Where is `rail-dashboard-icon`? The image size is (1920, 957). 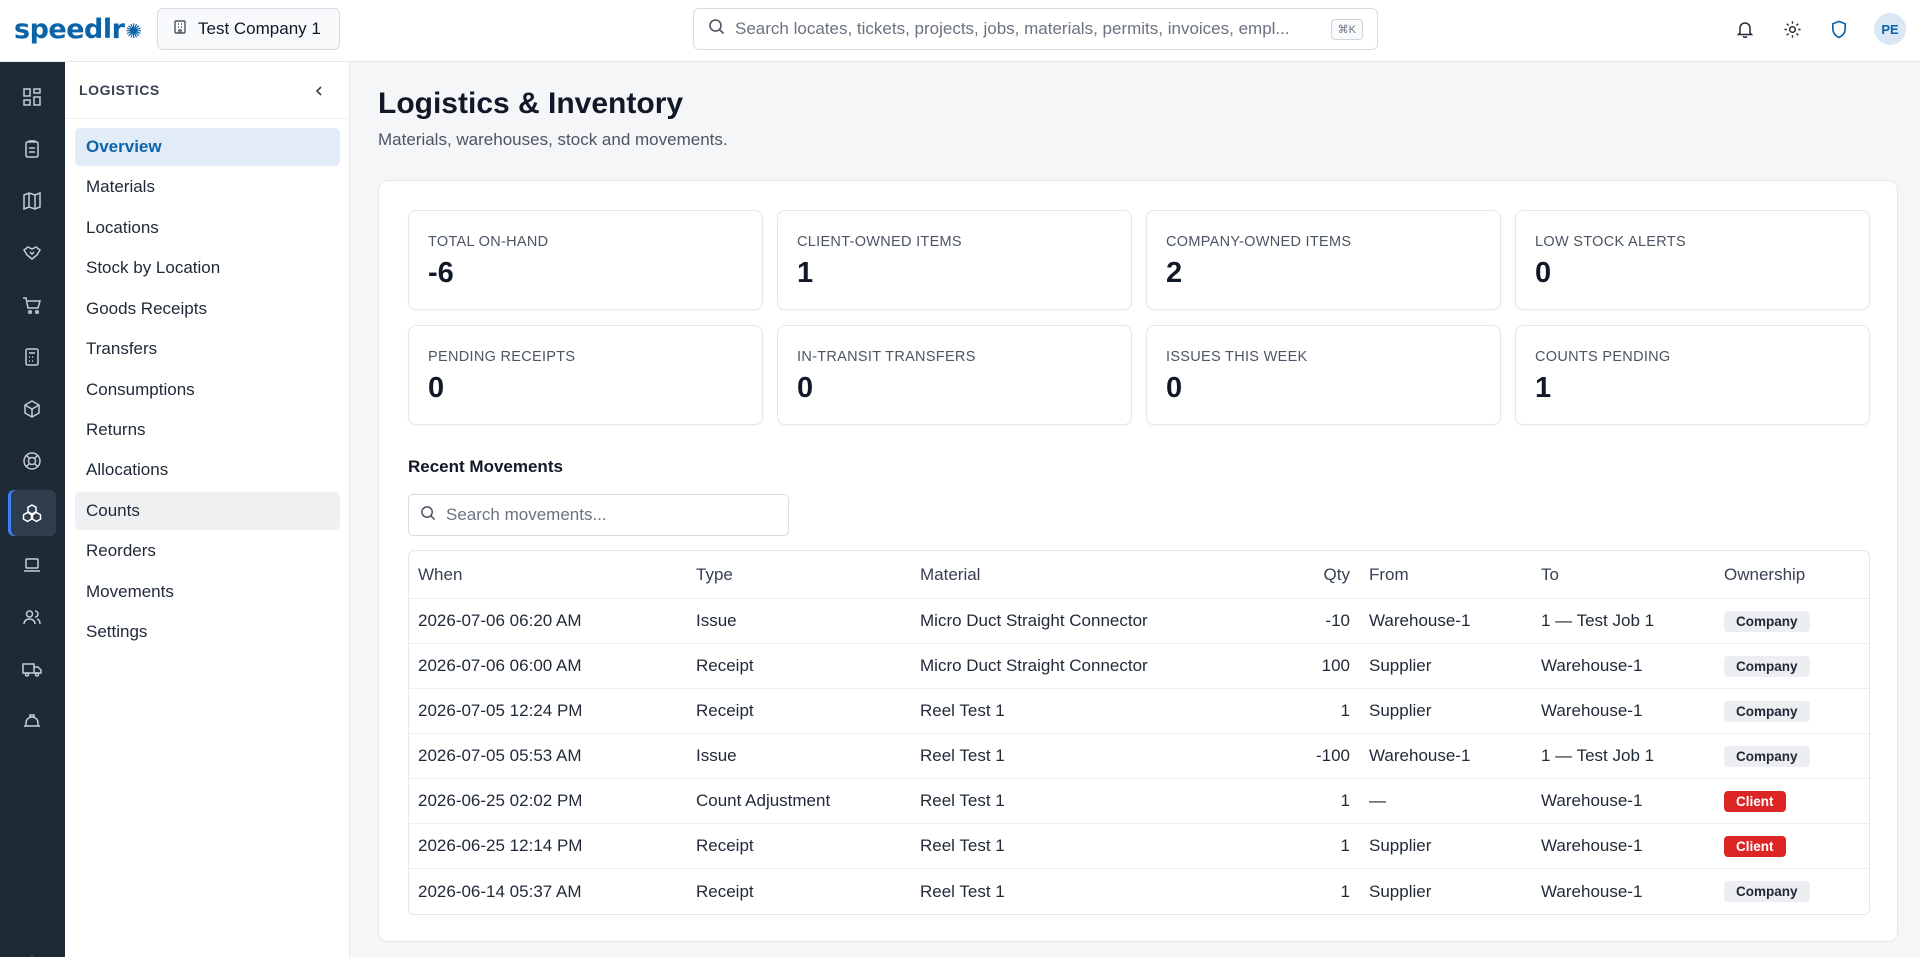 rail-dashboard-icon is located at coordinates (32, 97).